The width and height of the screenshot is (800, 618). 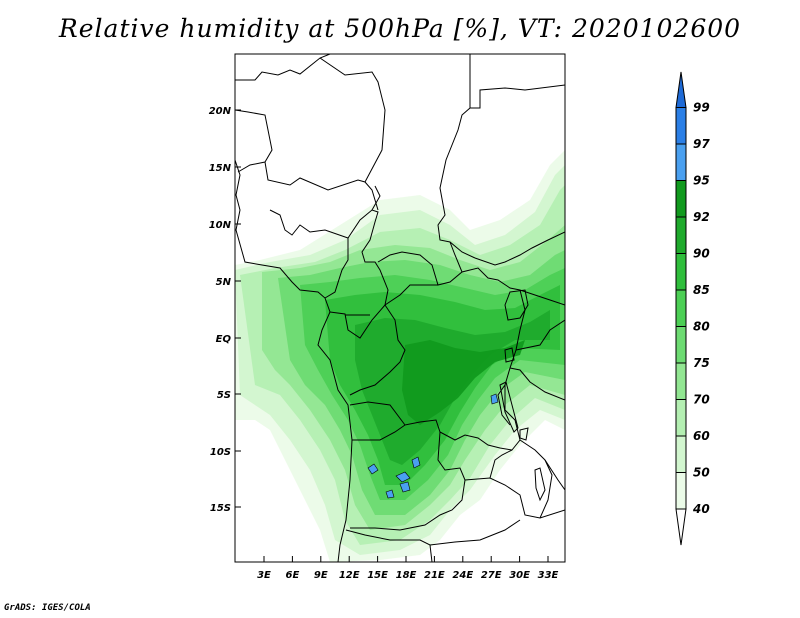 I want to click on lon-label: 12E, so click(x=349, y=575).